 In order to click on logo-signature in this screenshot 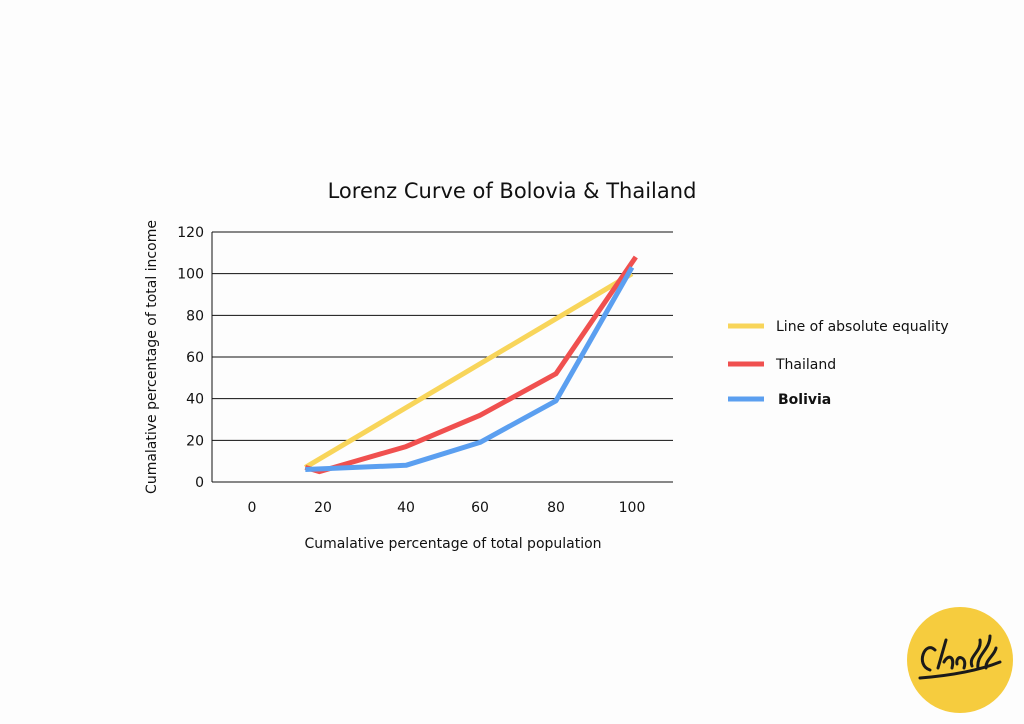, I will do `click(960, 657)`.